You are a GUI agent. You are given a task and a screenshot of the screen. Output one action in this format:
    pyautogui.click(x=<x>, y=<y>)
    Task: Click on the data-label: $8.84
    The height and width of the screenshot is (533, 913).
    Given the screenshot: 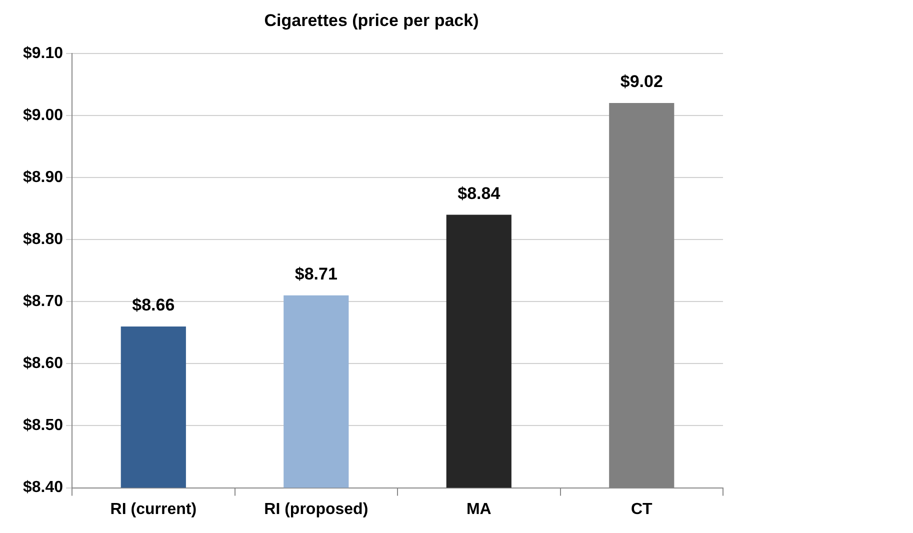 What is the action you would take?
    pyautogui.click(x=479, y=193)
    